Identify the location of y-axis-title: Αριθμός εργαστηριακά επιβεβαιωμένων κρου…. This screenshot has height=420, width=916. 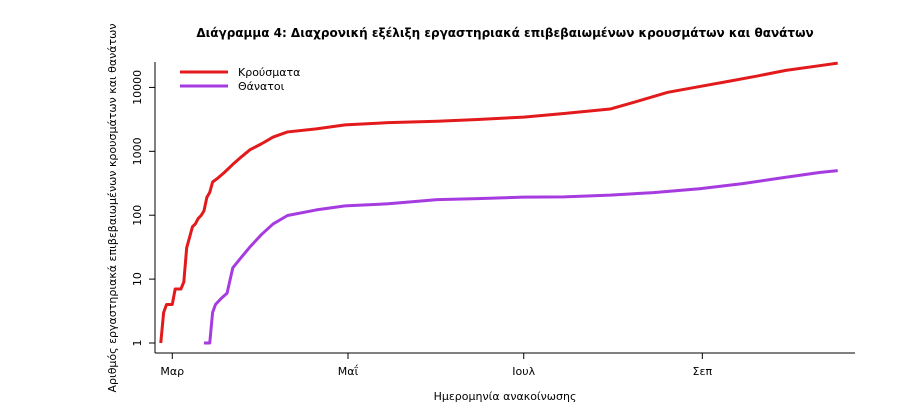
(112, 207).